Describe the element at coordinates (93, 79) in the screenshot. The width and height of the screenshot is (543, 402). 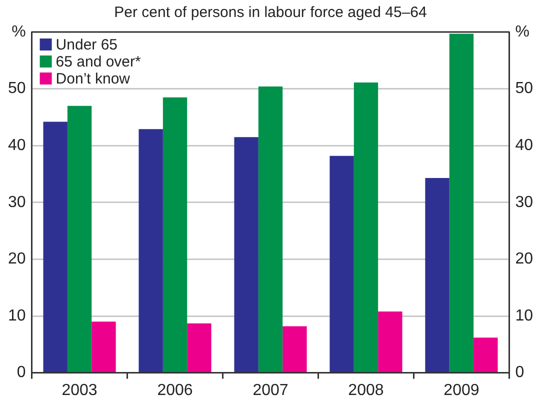
I see `legend-label: Don’t know` at that location.